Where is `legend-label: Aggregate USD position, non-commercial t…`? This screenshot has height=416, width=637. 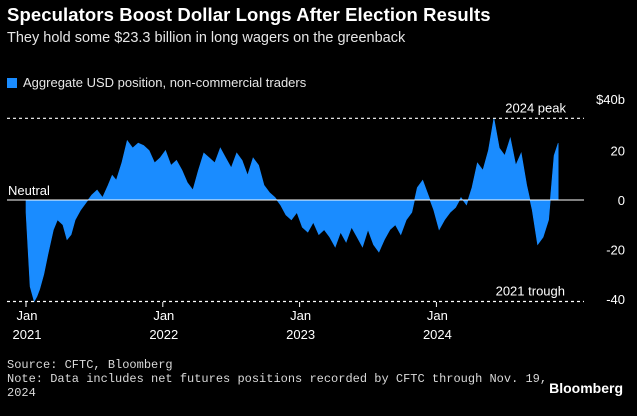
legend-label: Aggregate USD position, non-commercial t… is located at coordinates (165, 82).